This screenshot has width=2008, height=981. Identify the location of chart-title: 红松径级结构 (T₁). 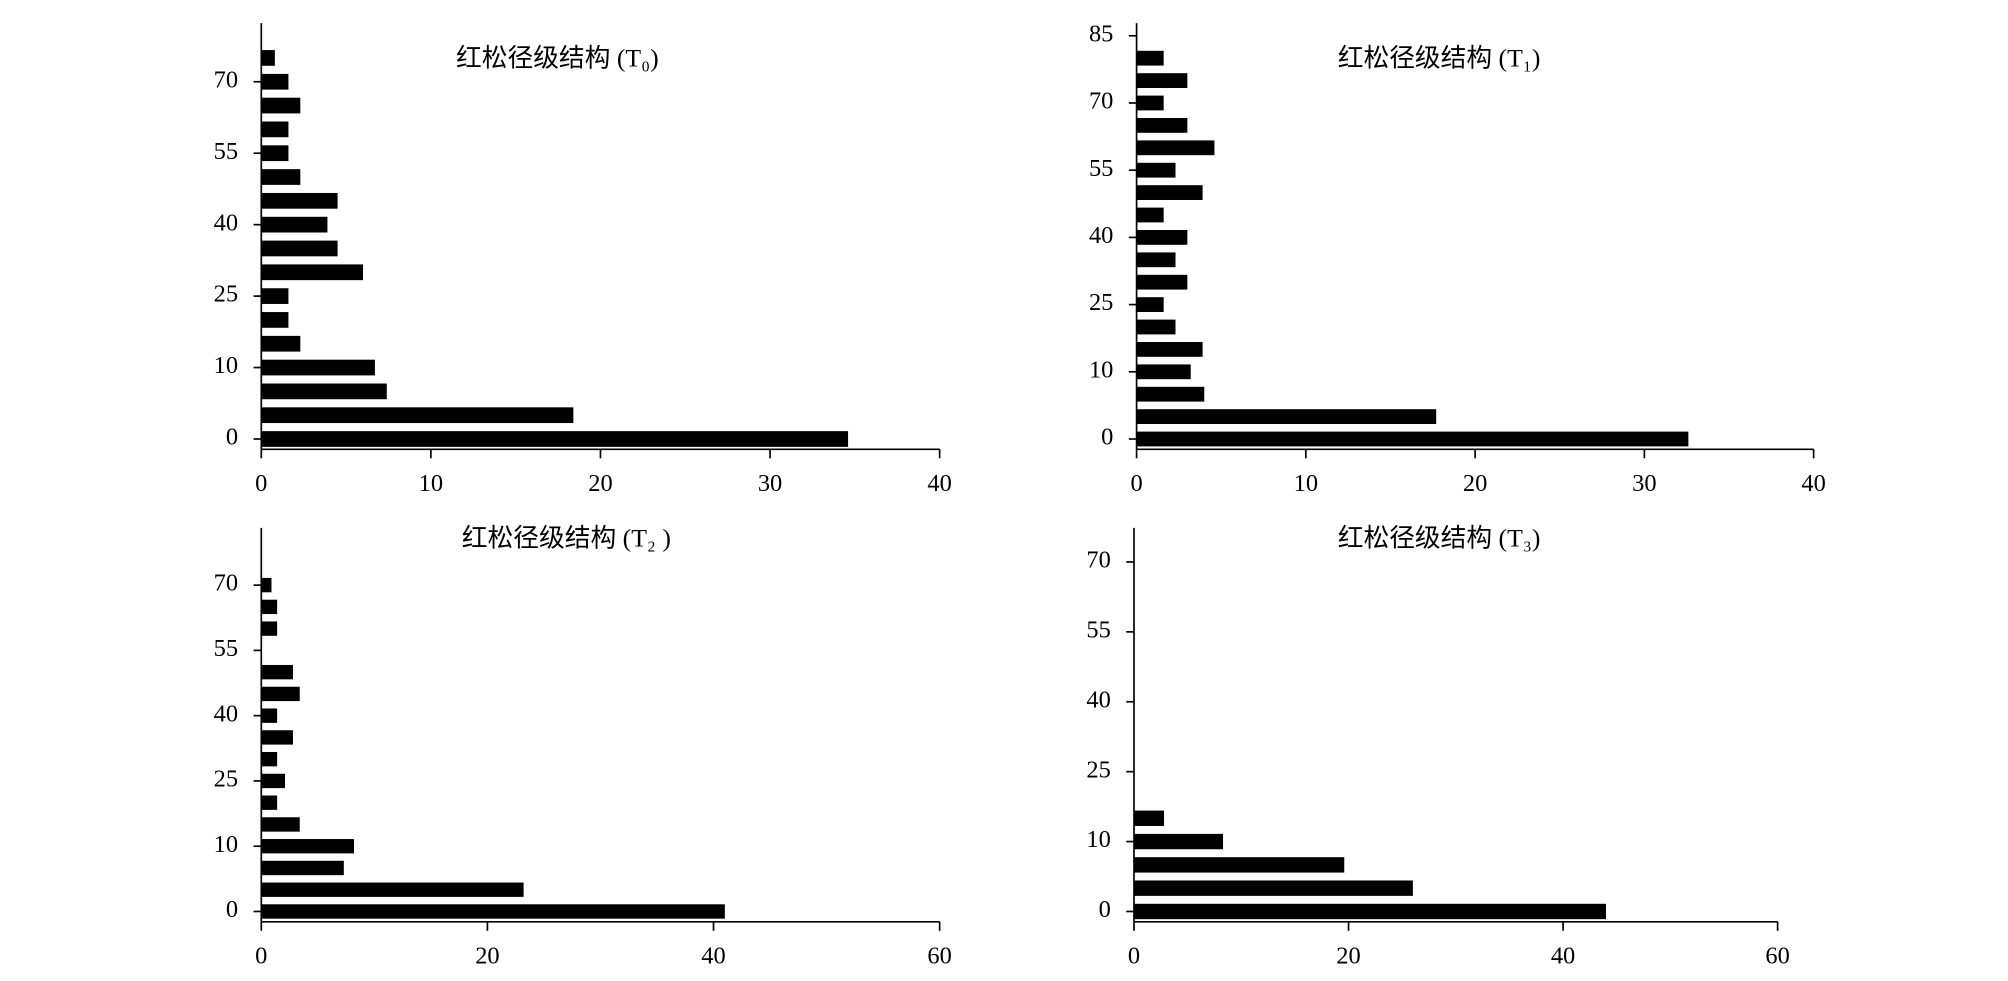
(1439, 57).